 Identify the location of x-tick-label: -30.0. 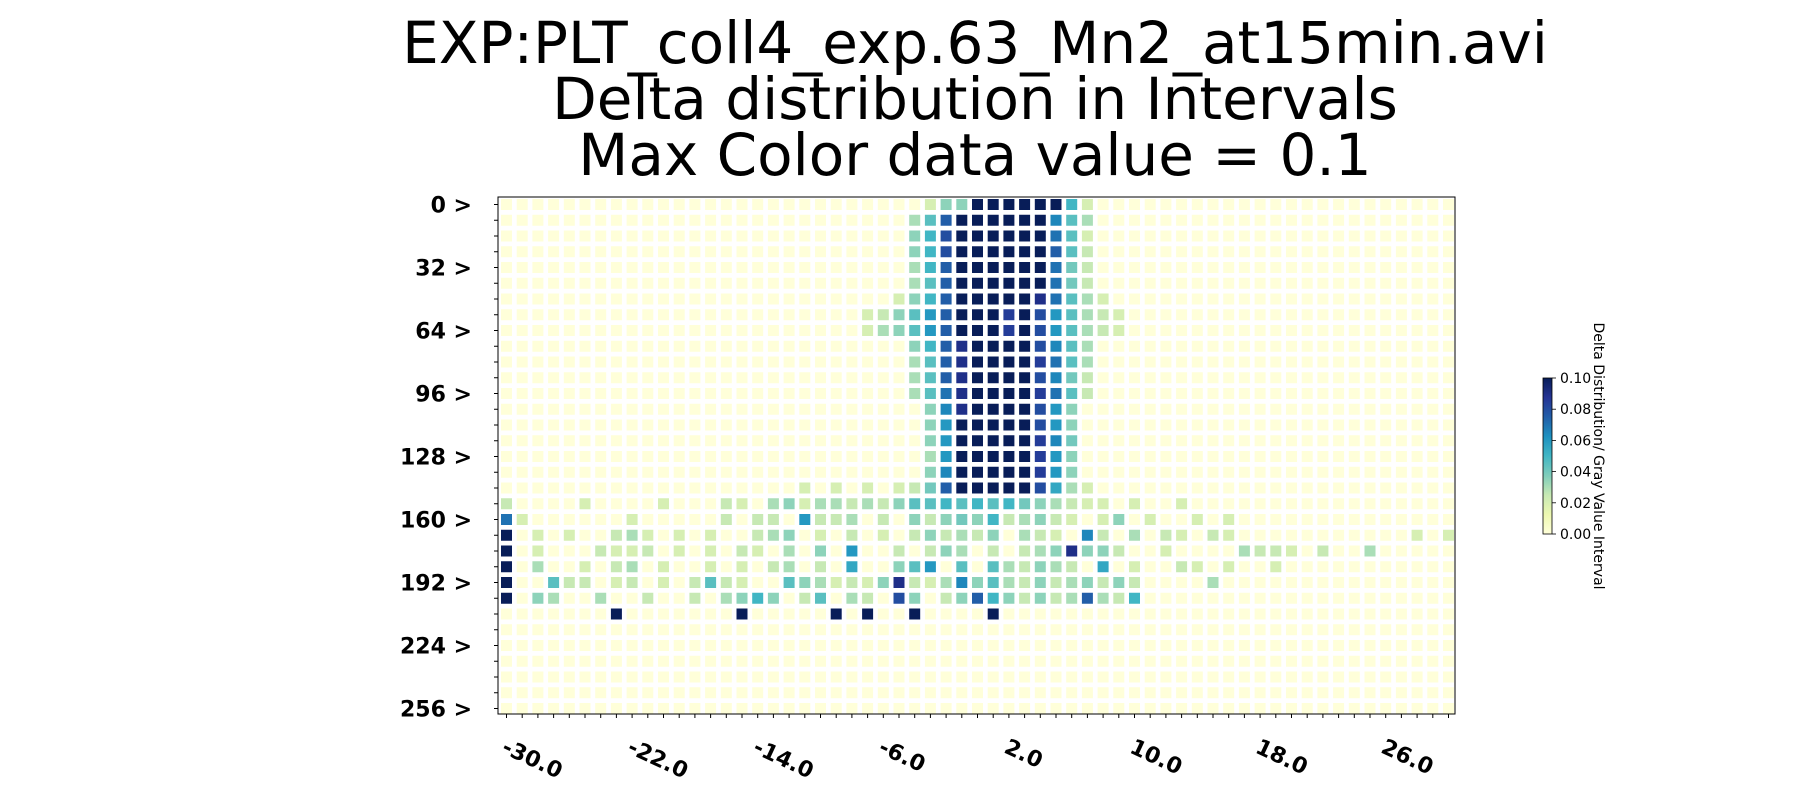
(532, 759).